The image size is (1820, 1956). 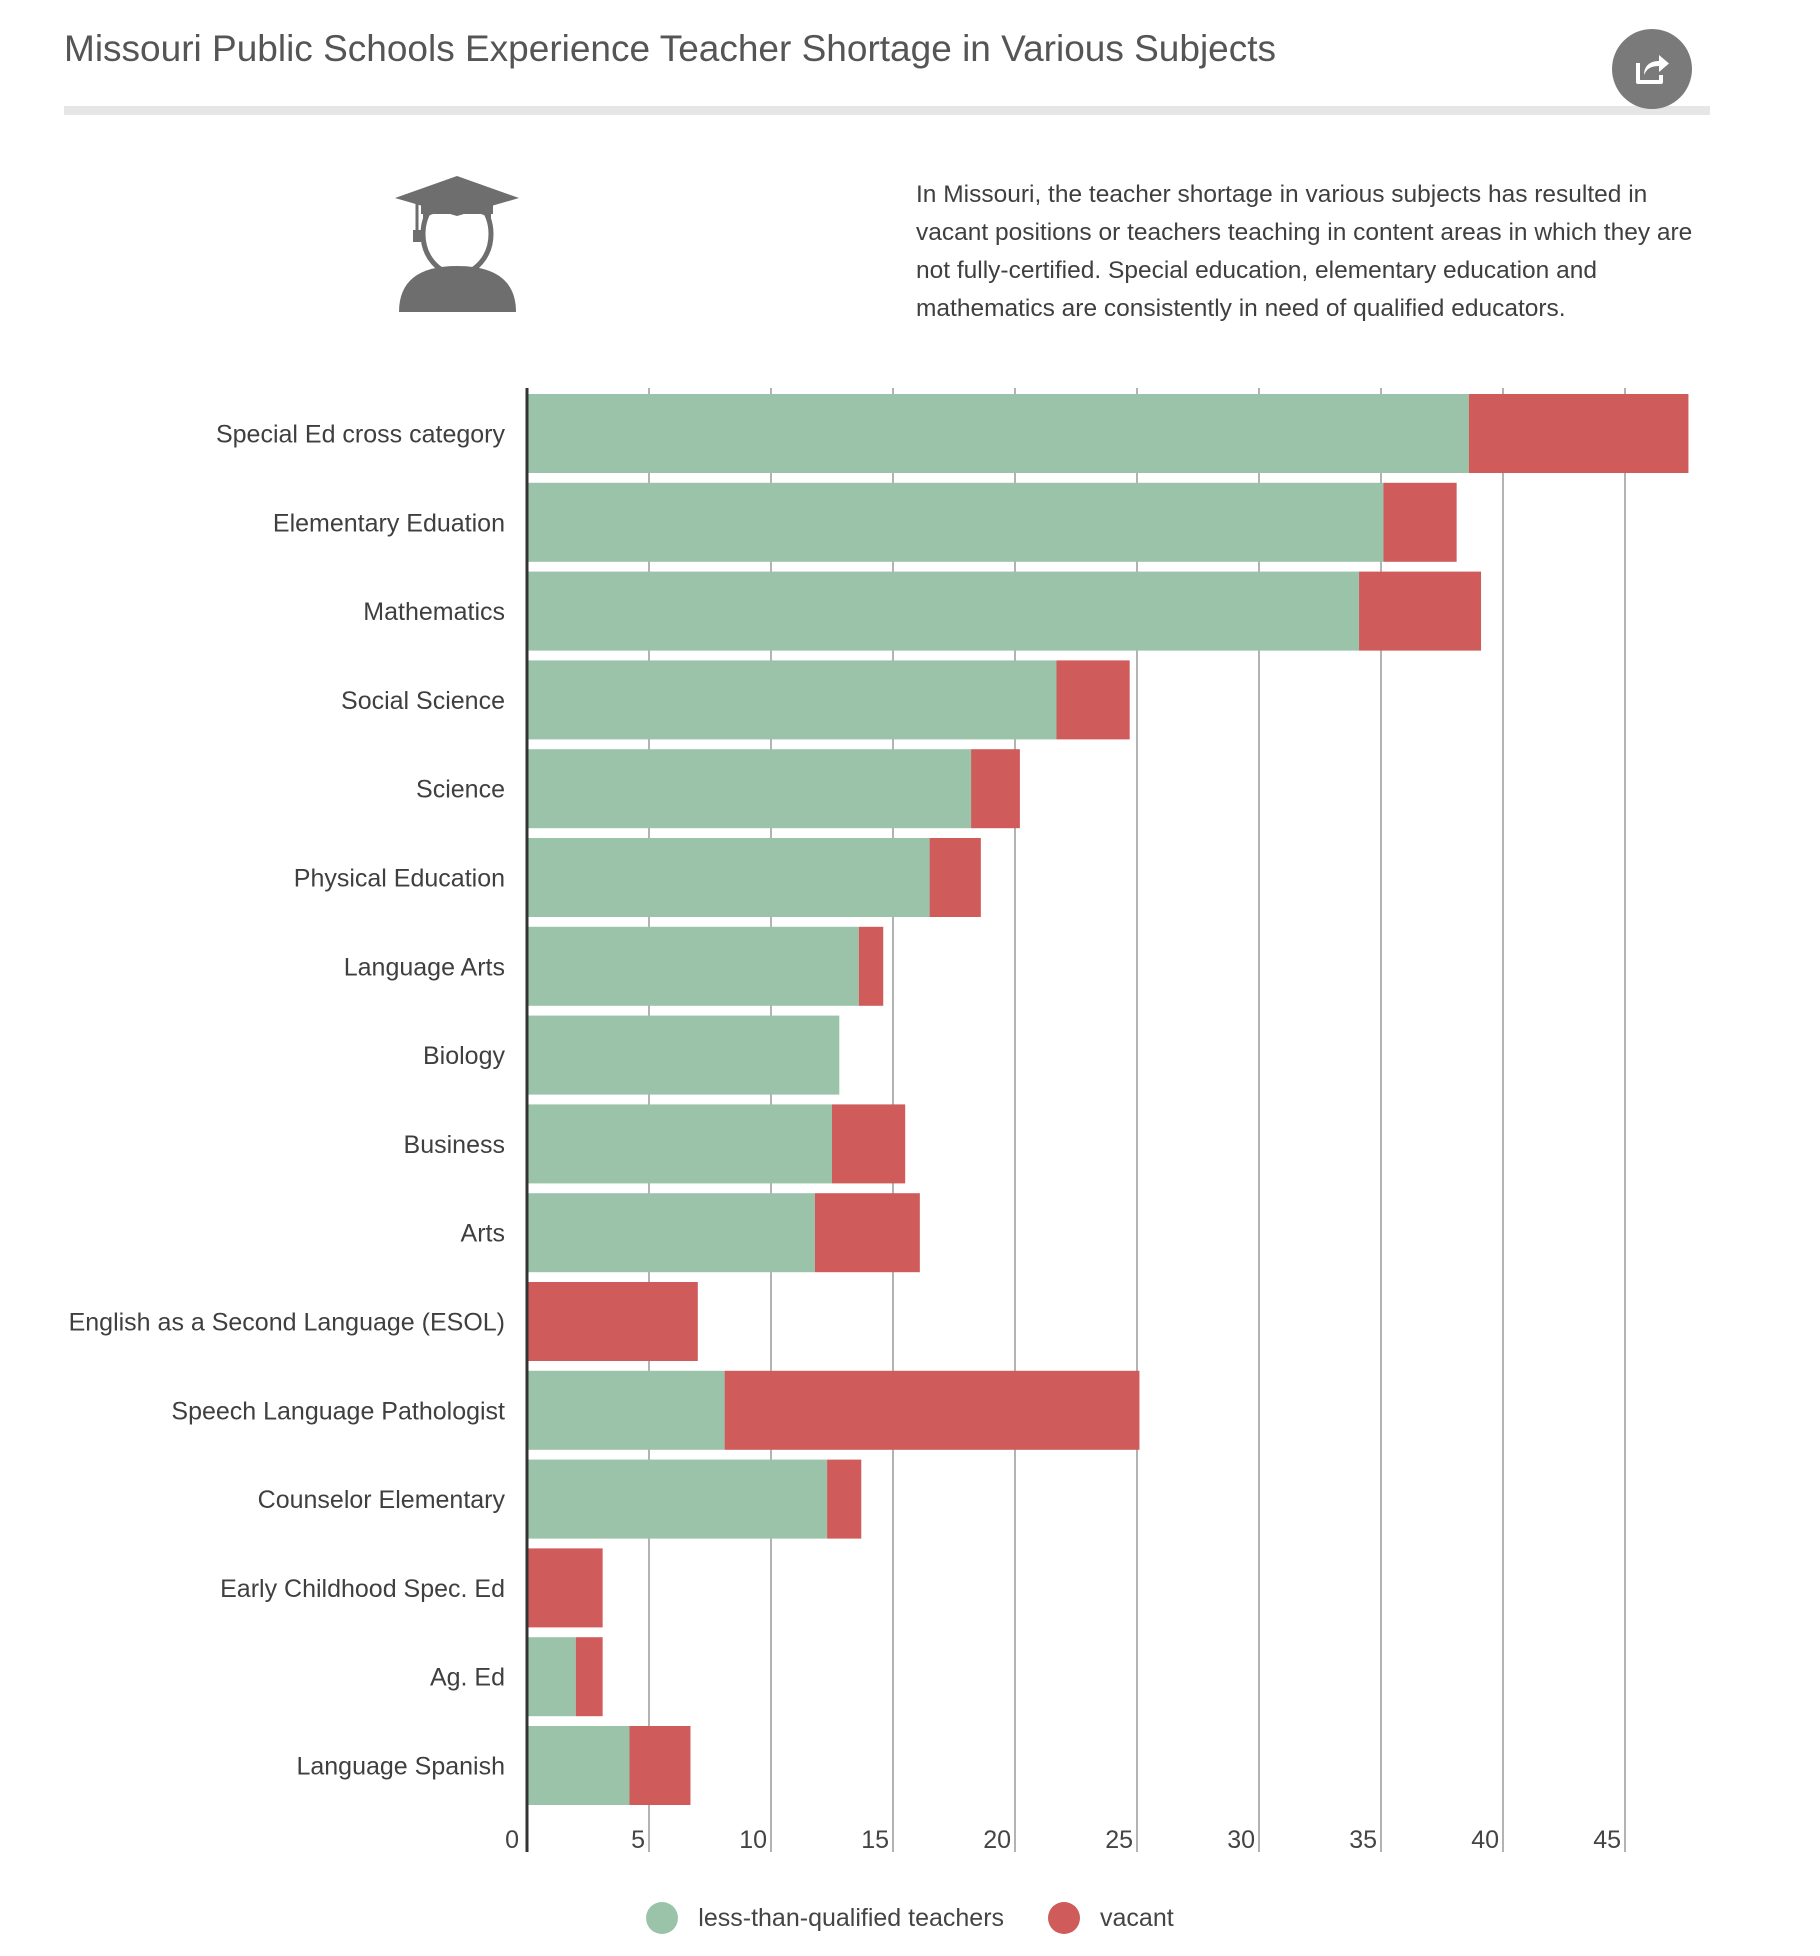 What do you see at coordinates (382, 1500) in the screenshot?
I see `category-label: Counselor Elementary` at bounding box center [382, 1500].